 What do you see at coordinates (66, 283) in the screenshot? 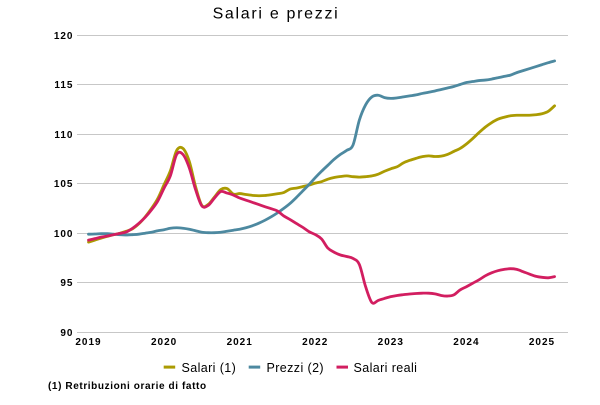
I see `svg-text: 95` at bounding box center [66, 283].